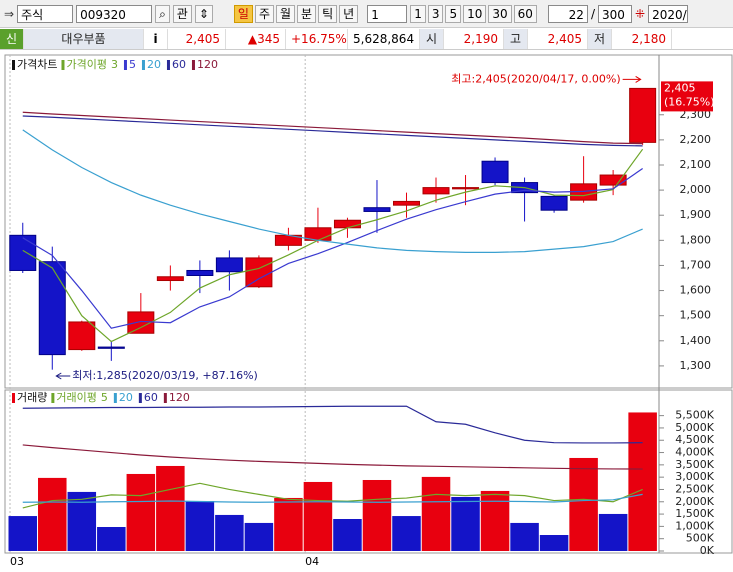 This screenshot has height=572, width=733. I want to click on search-button: ⌕, so click(162, 13).